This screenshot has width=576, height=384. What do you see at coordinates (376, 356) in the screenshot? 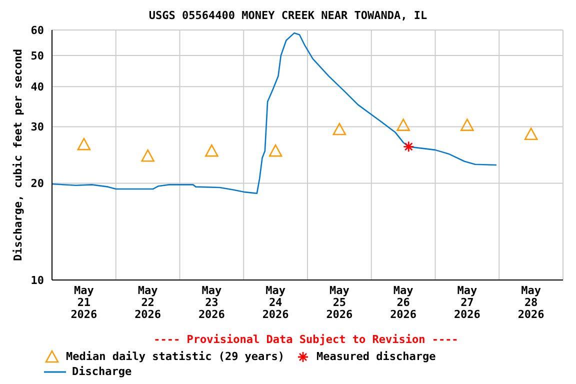
I see `legend-label: Measured discharge` at bounding box center [376, 356].